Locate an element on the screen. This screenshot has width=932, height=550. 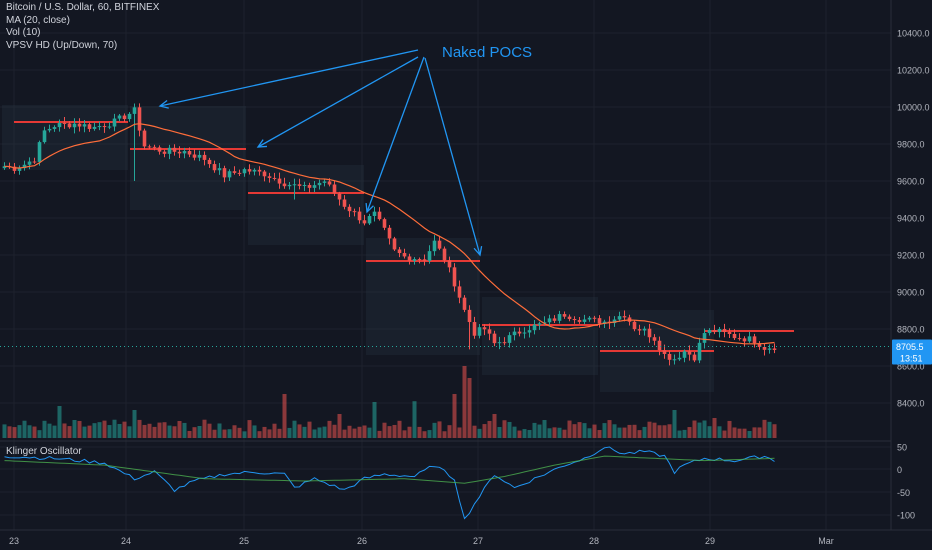
oscillator-tick-label: -100 is located at coordinates (906, 516).